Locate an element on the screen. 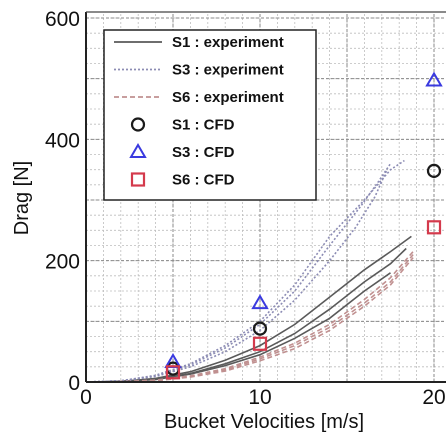 The image size is (446, 438). x-tick-label: 10 is located at coordinates (259, 397).